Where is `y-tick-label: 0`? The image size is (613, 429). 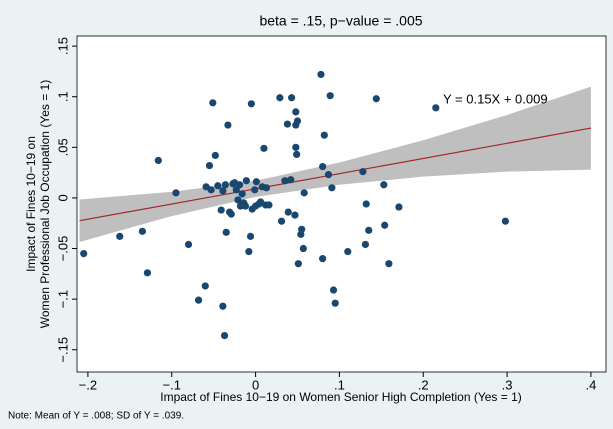 y-tick-label: 0 is located at coordinates (62, 197).